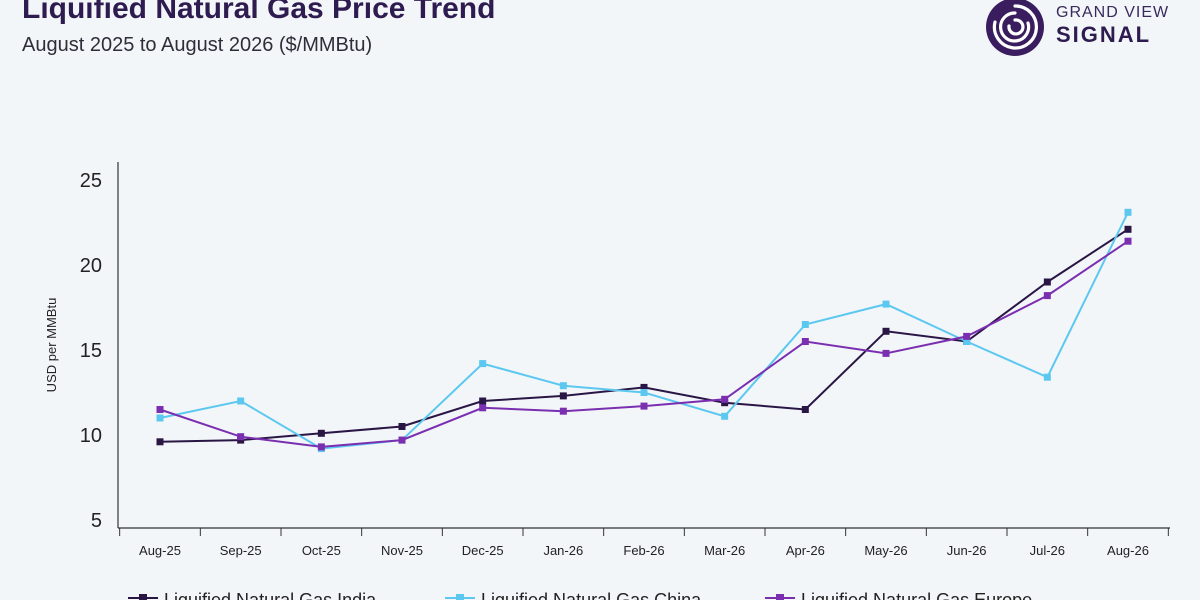 Image resolution: width=1200 pixels, height=600 pixels. What do you see at coordinates (967, 550) in the screenshot?
I see `x-tick-label: Jun-26` at bounding box center [967, 550].